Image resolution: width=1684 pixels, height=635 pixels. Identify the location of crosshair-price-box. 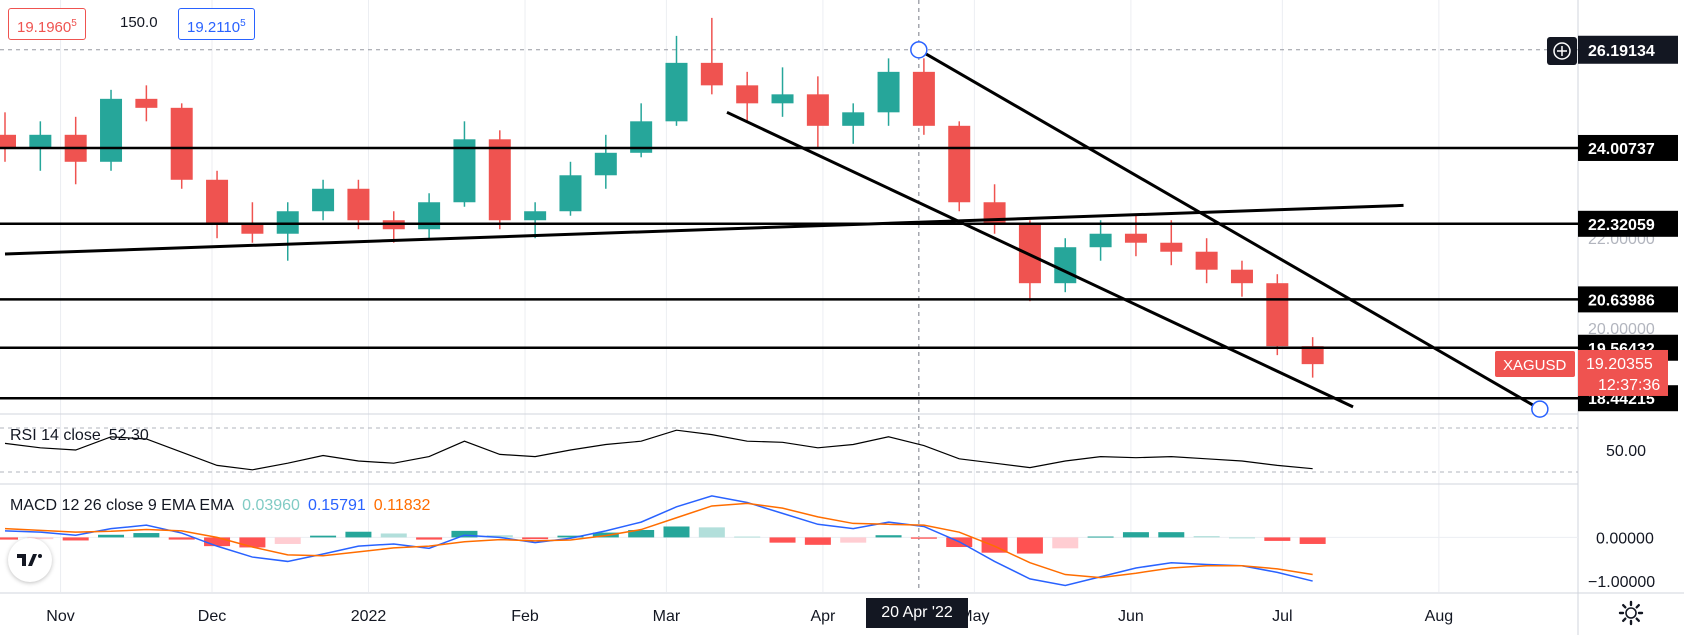
(1628, 49).